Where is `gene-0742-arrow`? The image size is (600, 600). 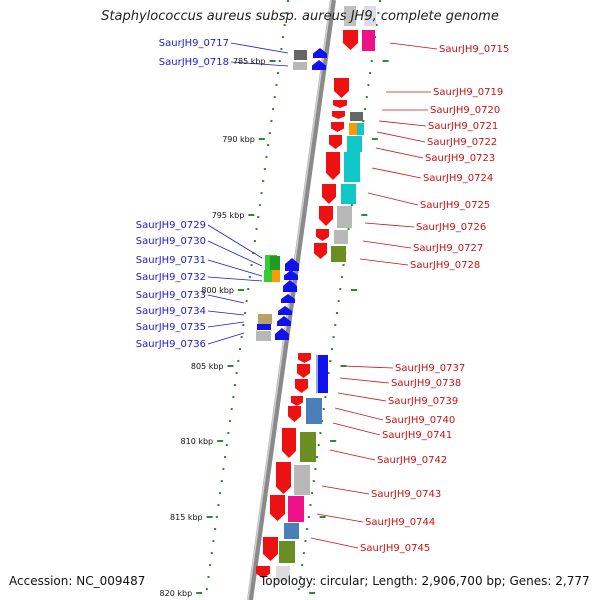
gene-0742-arrow is located at coordinates (289, 443).